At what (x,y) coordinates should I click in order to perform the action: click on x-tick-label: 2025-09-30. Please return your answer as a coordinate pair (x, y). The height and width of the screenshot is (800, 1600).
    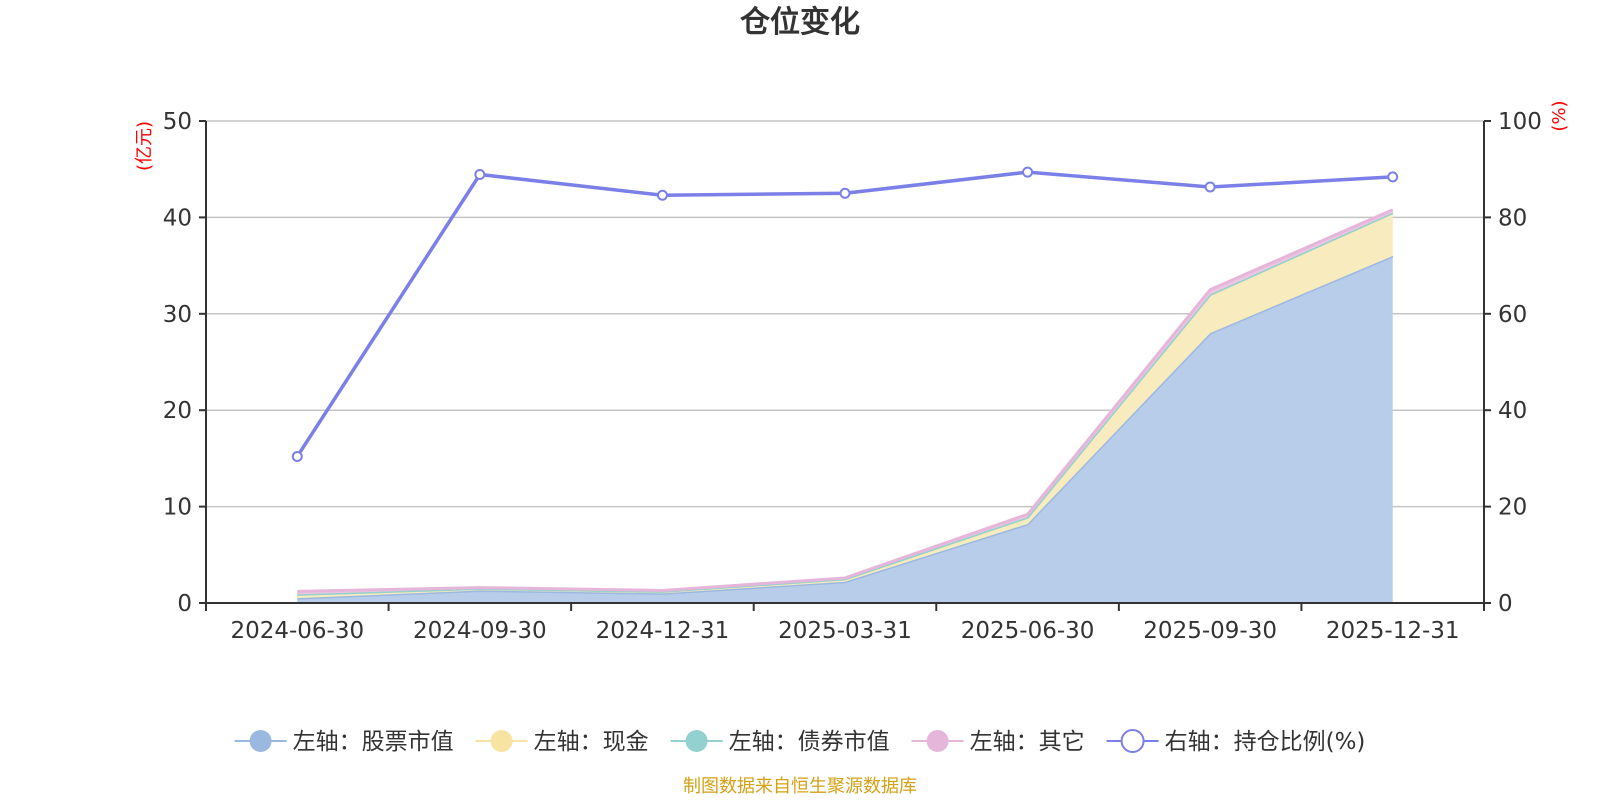
    Looking at the image, I should click on (1210, 631).